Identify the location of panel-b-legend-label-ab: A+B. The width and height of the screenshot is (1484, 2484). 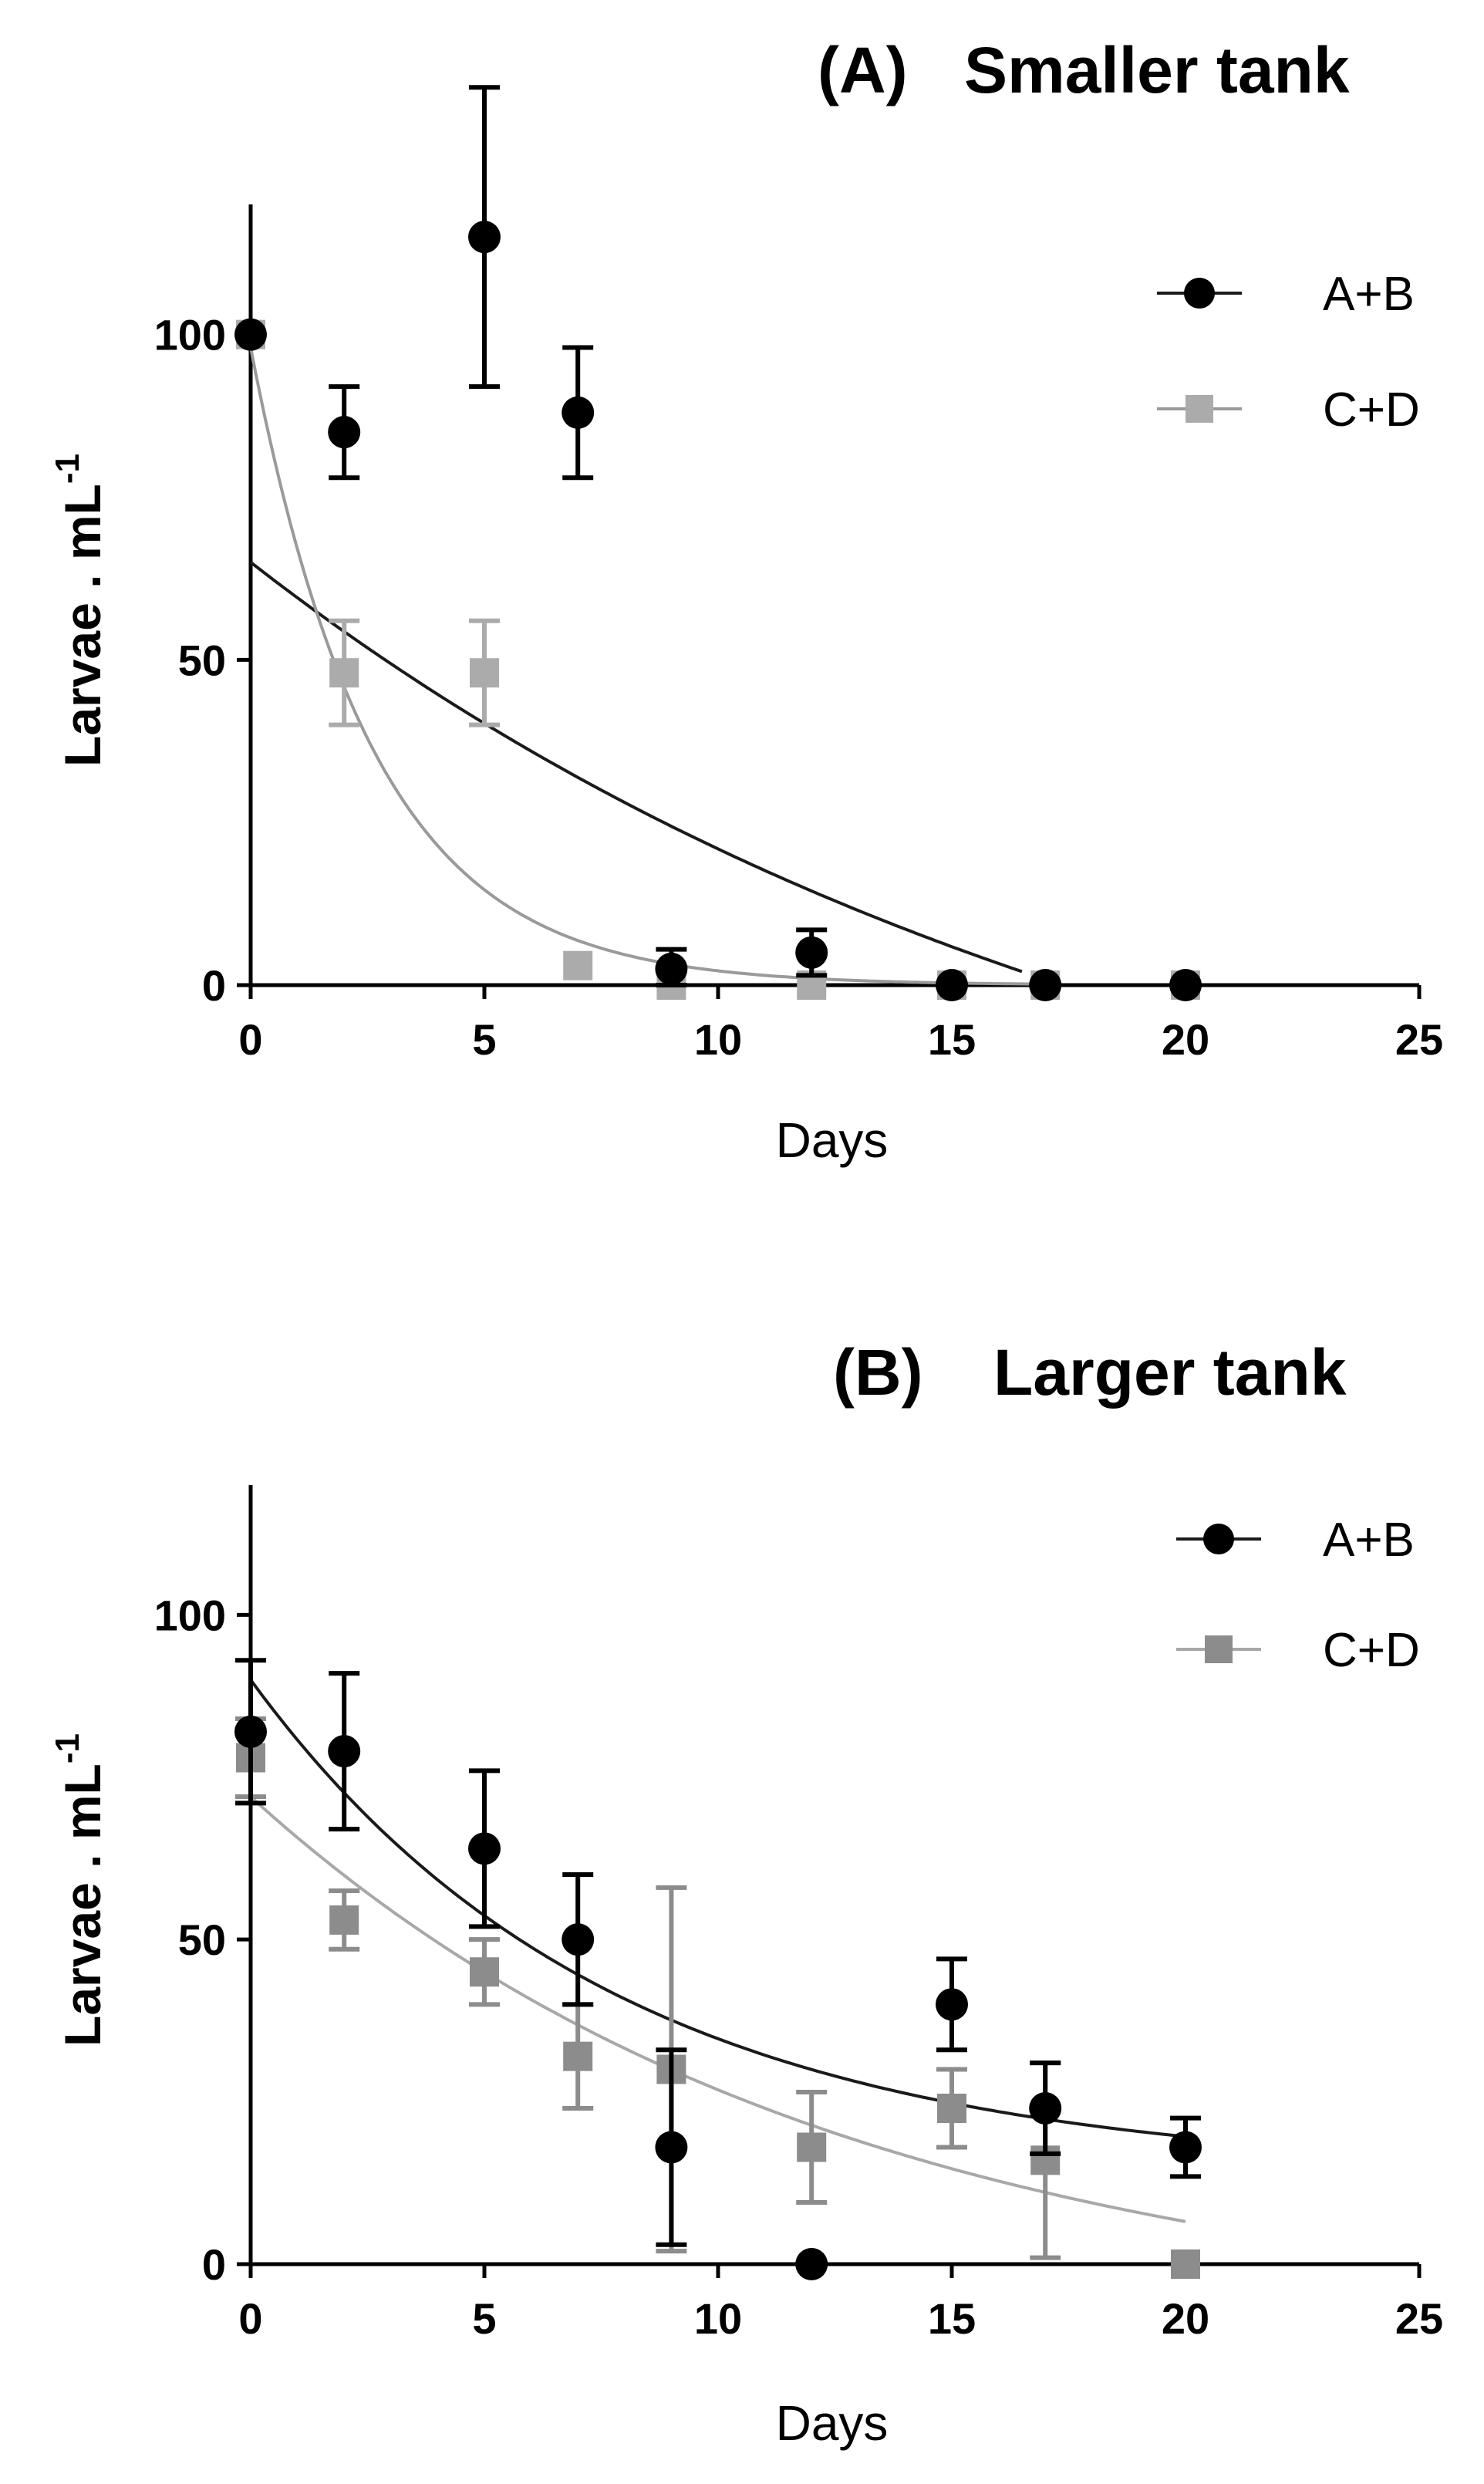
(1369, 1540).